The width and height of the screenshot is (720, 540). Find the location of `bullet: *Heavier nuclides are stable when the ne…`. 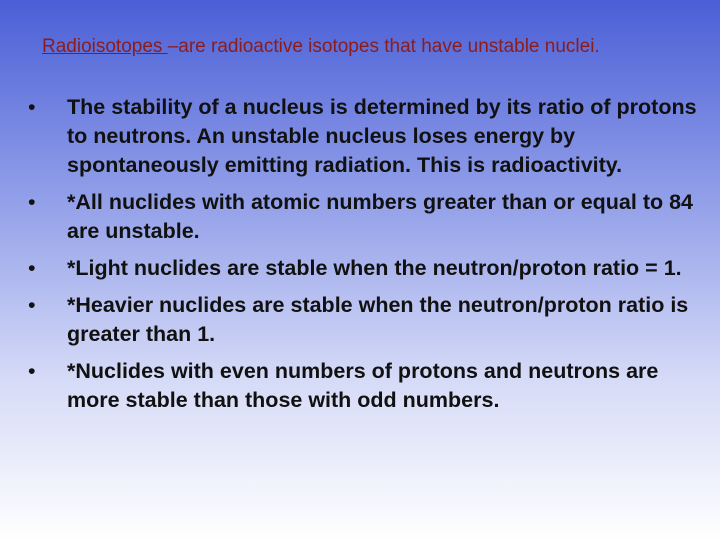

bullet: *Heavier nuclides are stable when the ne… is located at coordinates (367, 320).